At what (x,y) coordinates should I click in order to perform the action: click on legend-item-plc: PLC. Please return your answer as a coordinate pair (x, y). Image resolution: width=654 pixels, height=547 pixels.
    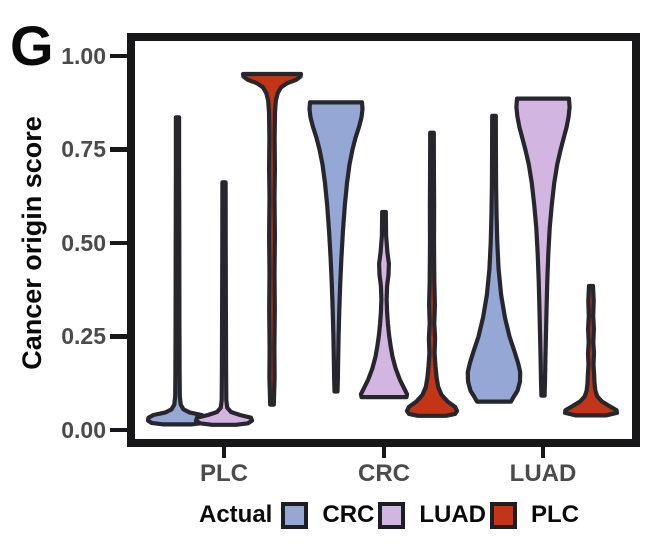
    Looking at the image, I should click on (534, 515).